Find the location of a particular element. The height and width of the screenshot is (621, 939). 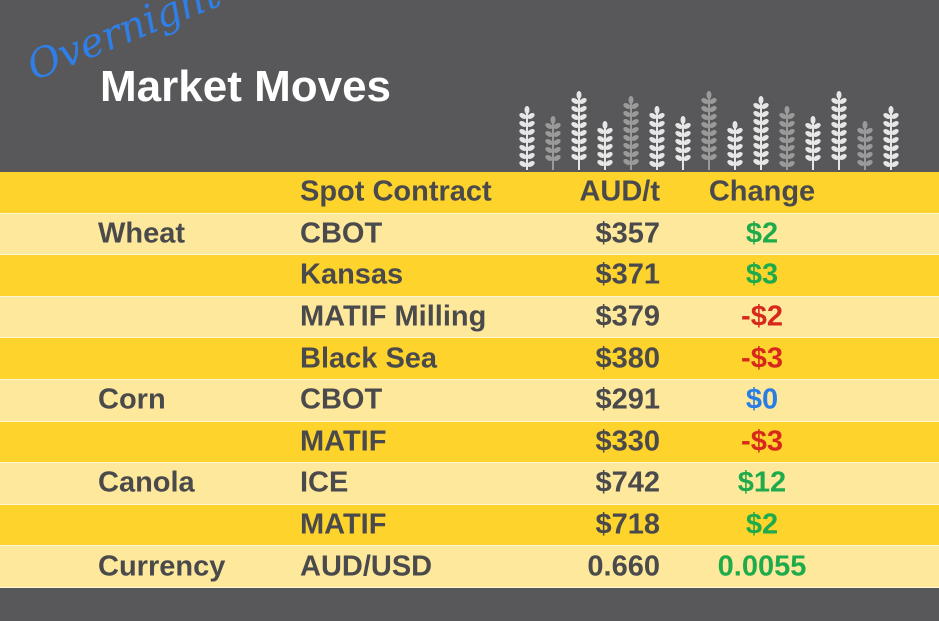

commodity: Canola is located at coordinates (146, 482).